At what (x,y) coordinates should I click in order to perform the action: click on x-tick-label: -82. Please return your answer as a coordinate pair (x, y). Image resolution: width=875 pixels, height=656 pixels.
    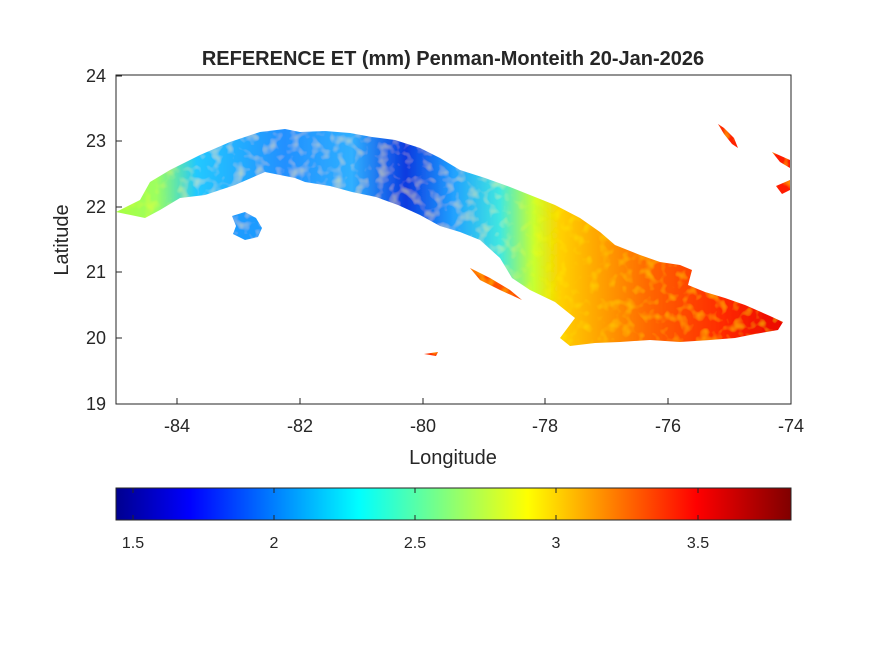
    Looking at the image, I should click on (300, 426).